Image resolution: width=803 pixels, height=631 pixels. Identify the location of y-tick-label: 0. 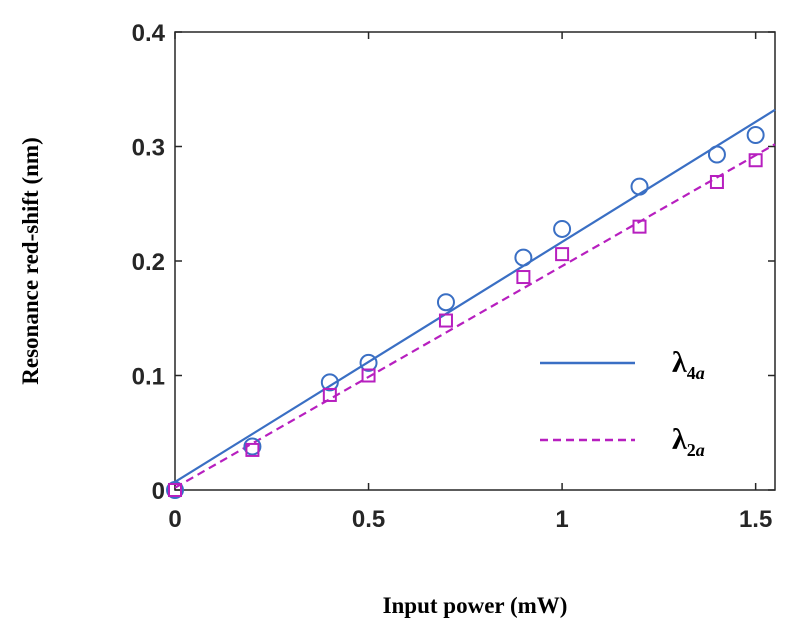
(158, 491).